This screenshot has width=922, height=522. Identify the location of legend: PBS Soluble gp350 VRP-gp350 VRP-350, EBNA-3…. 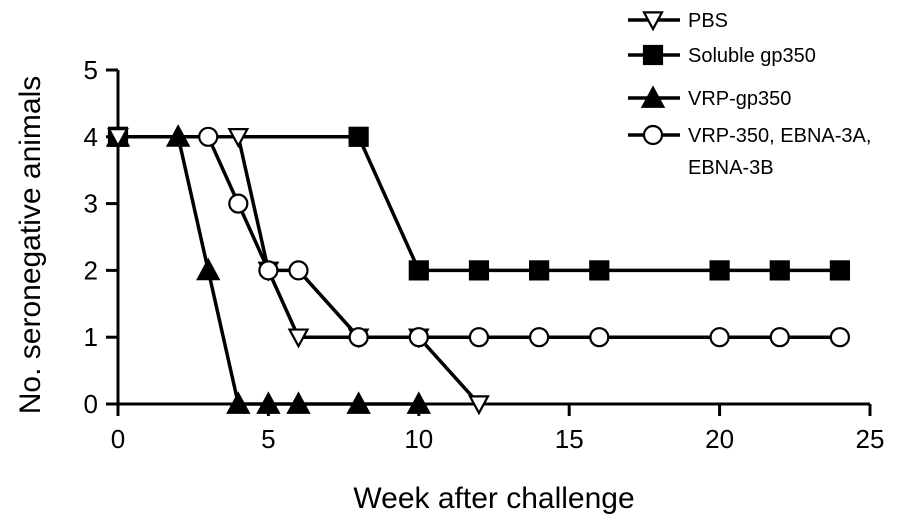
(749, 94).